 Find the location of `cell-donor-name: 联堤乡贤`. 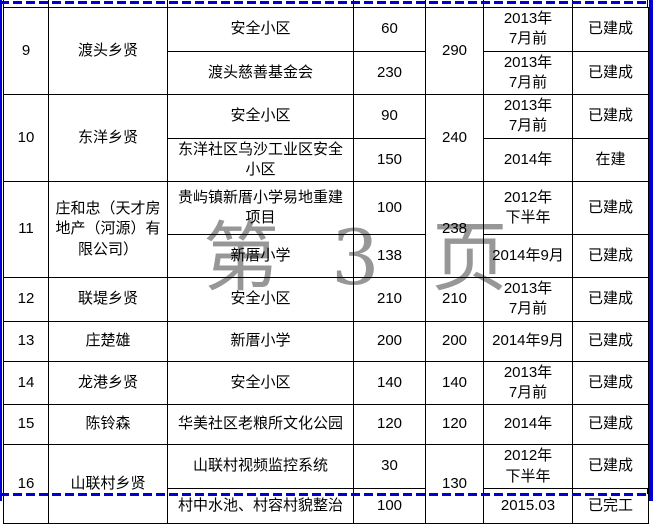

cell-donor-name: 联堤乡贤 is located at coordinates (108, 299).